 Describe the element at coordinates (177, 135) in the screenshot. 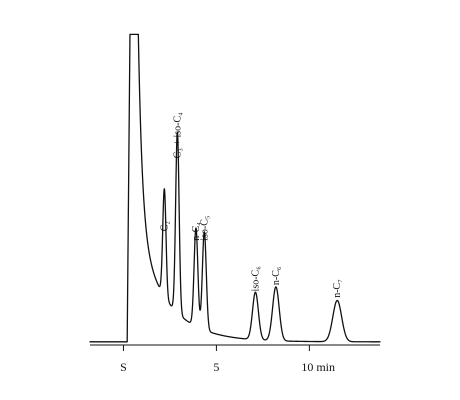

I see `peak-label: C₃ + iso-C₄` at that location.